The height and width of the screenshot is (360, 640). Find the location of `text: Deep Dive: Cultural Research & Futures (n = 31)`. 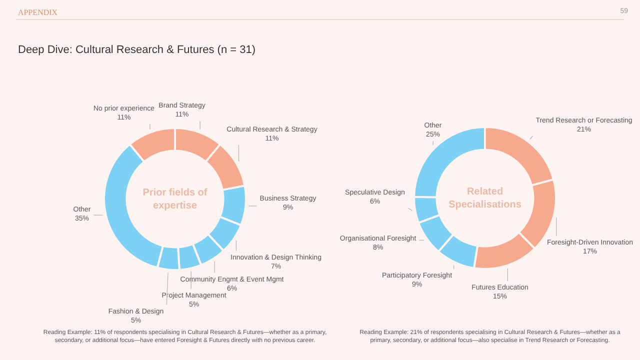

text: Deep Dive: Cultural Research & Futures (n = 31) is located at coordinates (137, 50).